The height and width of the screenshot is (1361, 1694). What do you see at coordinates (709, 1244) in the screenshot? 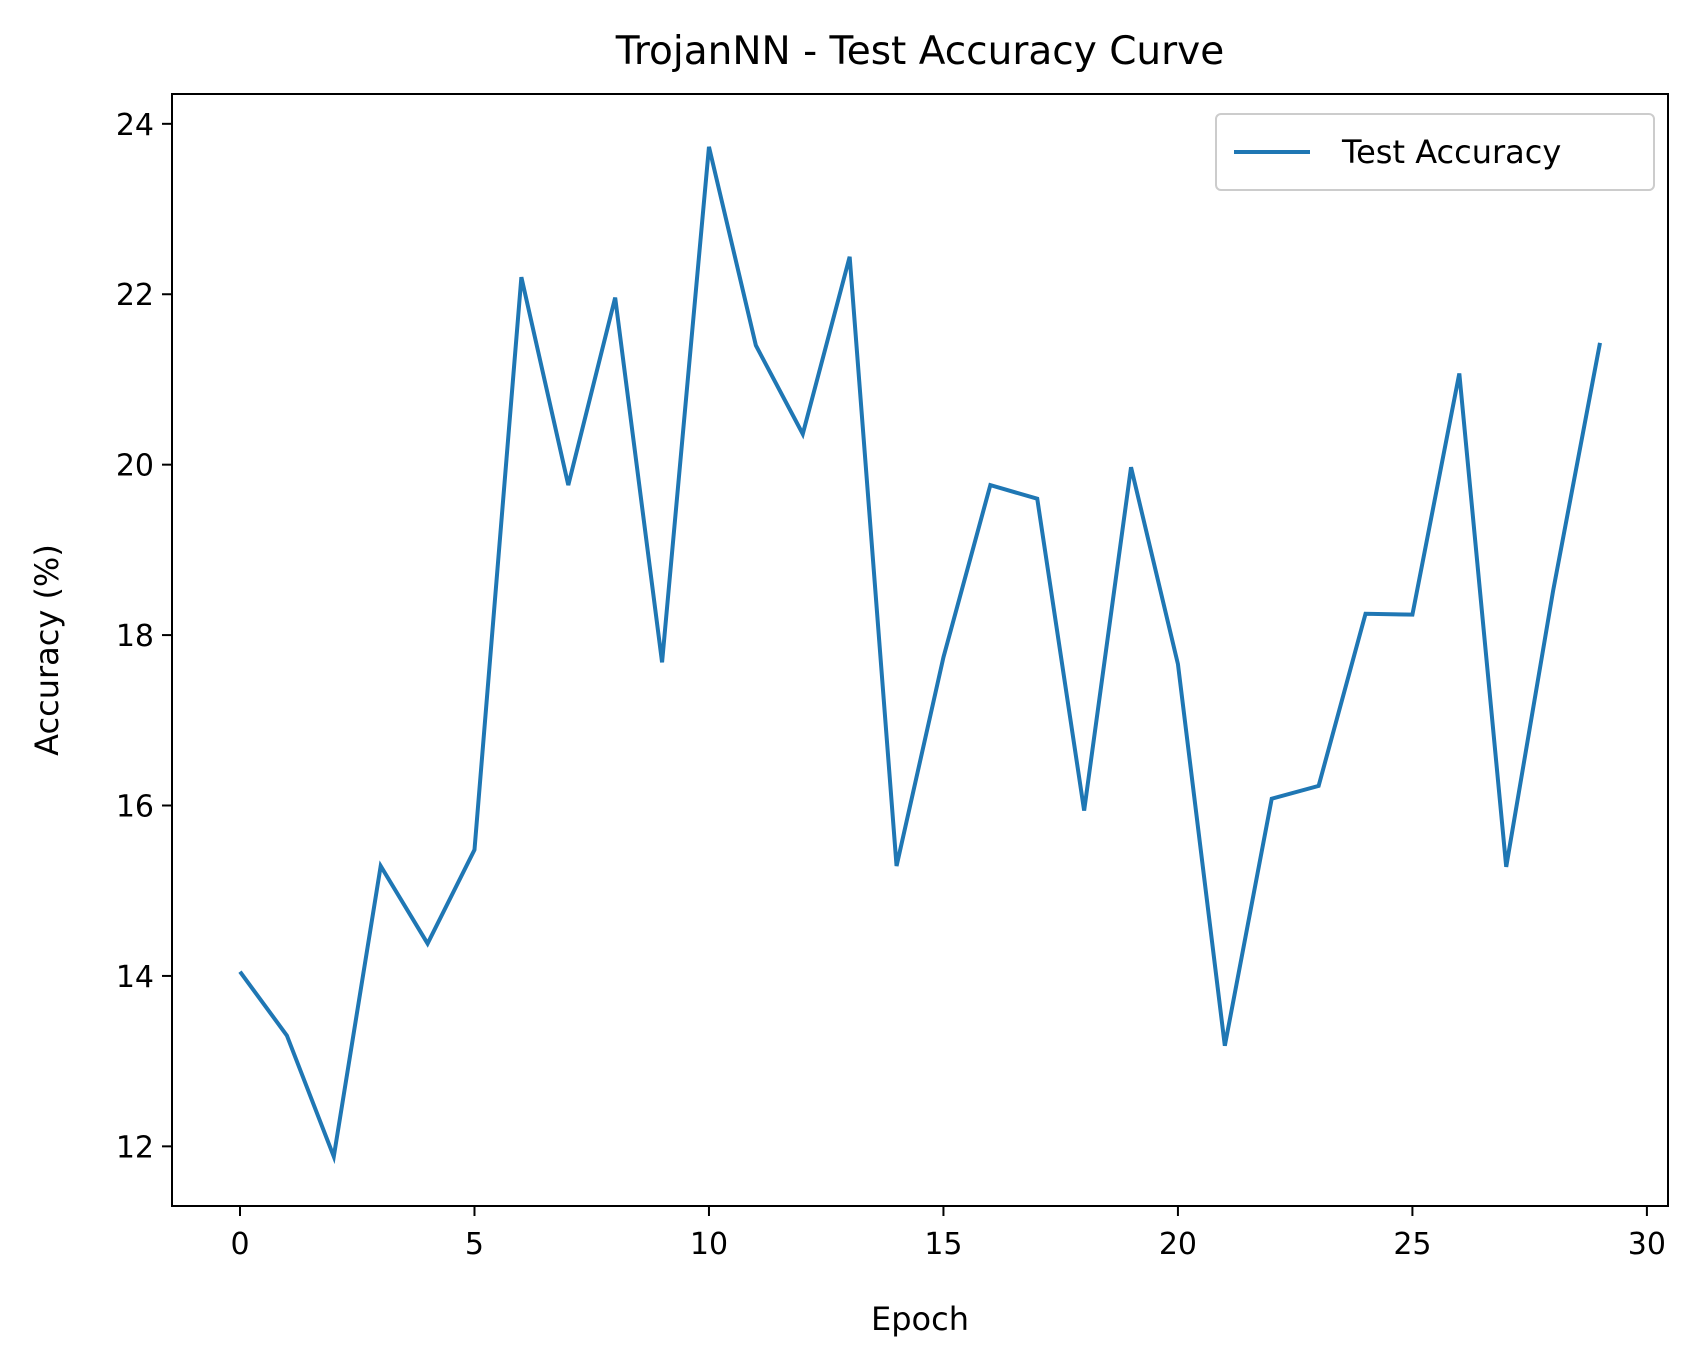
I see `x-tick-label: 10` at bounding box center [709, 1244].